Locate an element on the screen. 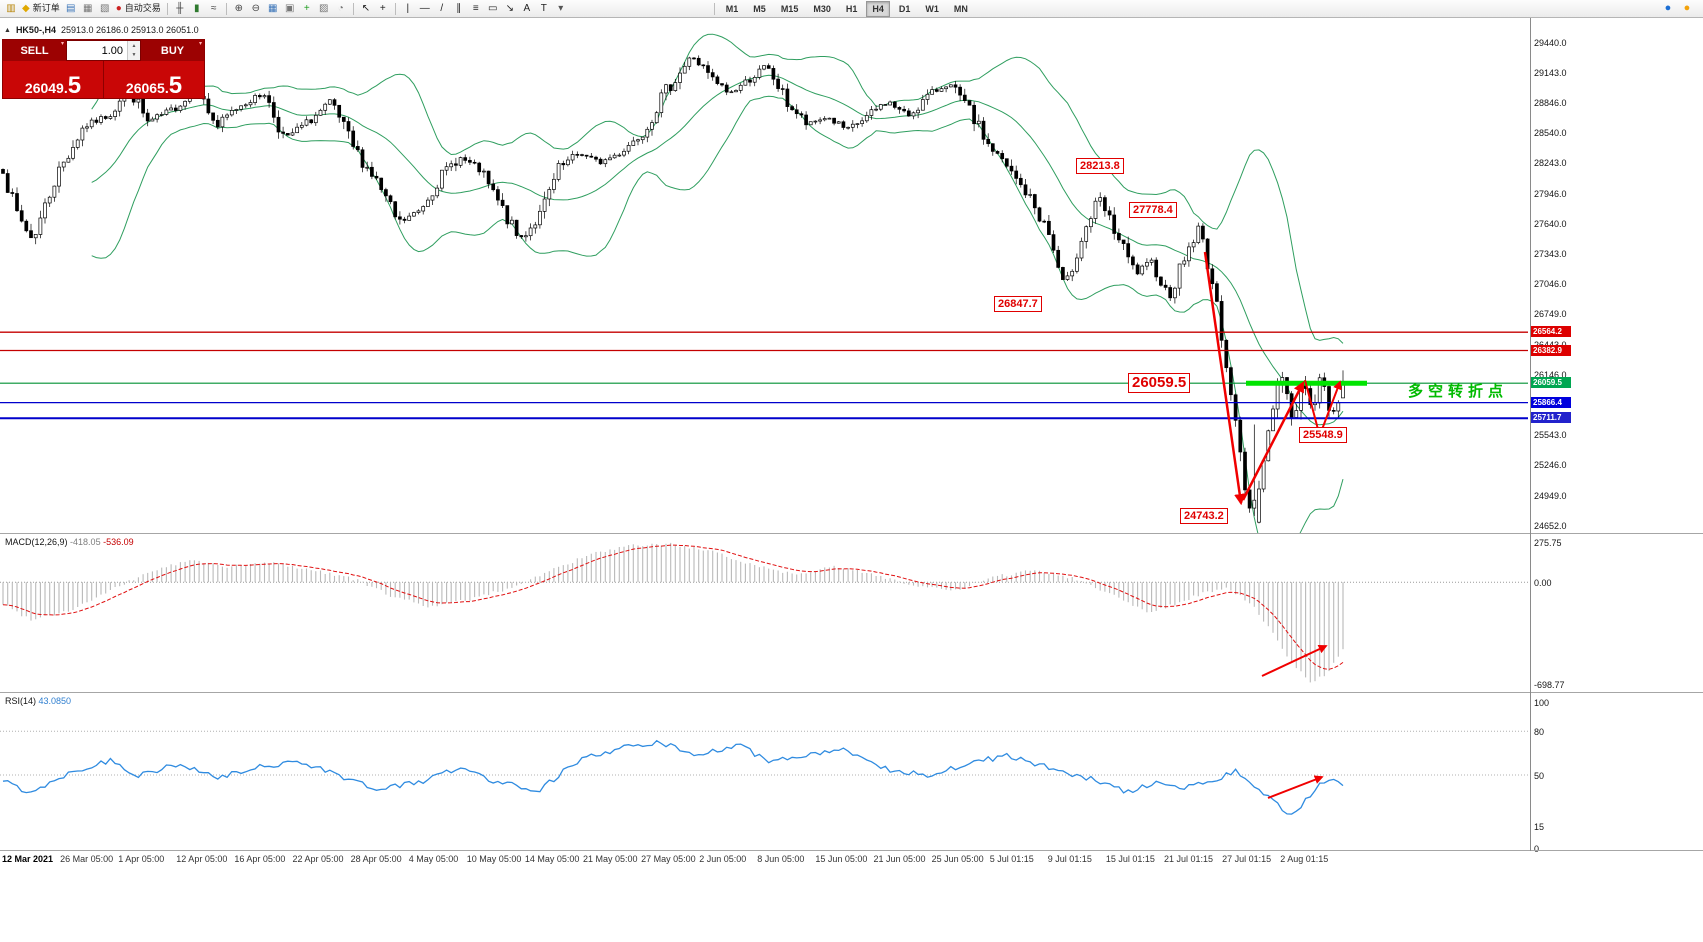 The height and width of the screenshot is (942, 1703). indicators-icon: + is located at coordinates (307, 8).